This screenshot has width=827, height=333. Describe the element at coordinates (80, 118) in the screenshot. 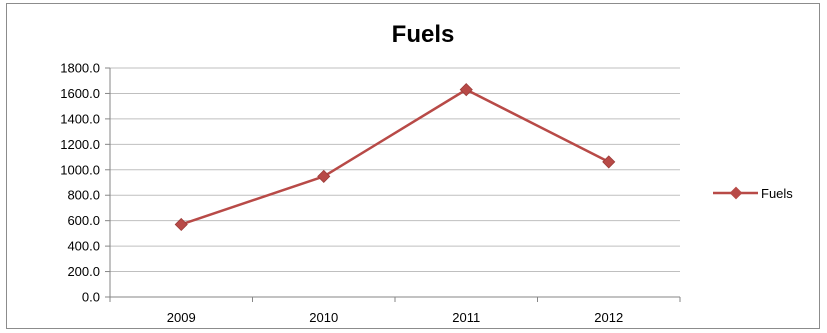

I see `y-tick-label: 1400.0` at that location.